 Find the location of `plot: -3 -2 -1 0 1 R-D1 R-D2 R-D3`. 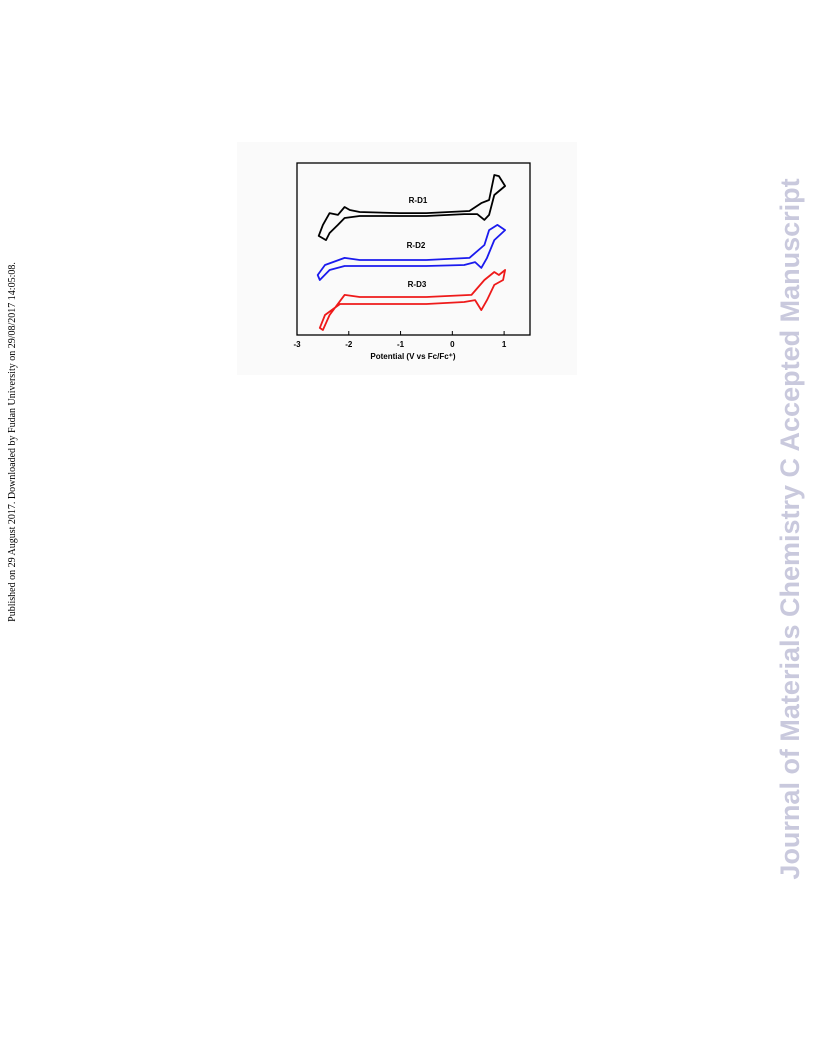

plot: -3 -2 -1 0 1 R-D1 R-D2 R-D3 is located at coordinates (400, 261).